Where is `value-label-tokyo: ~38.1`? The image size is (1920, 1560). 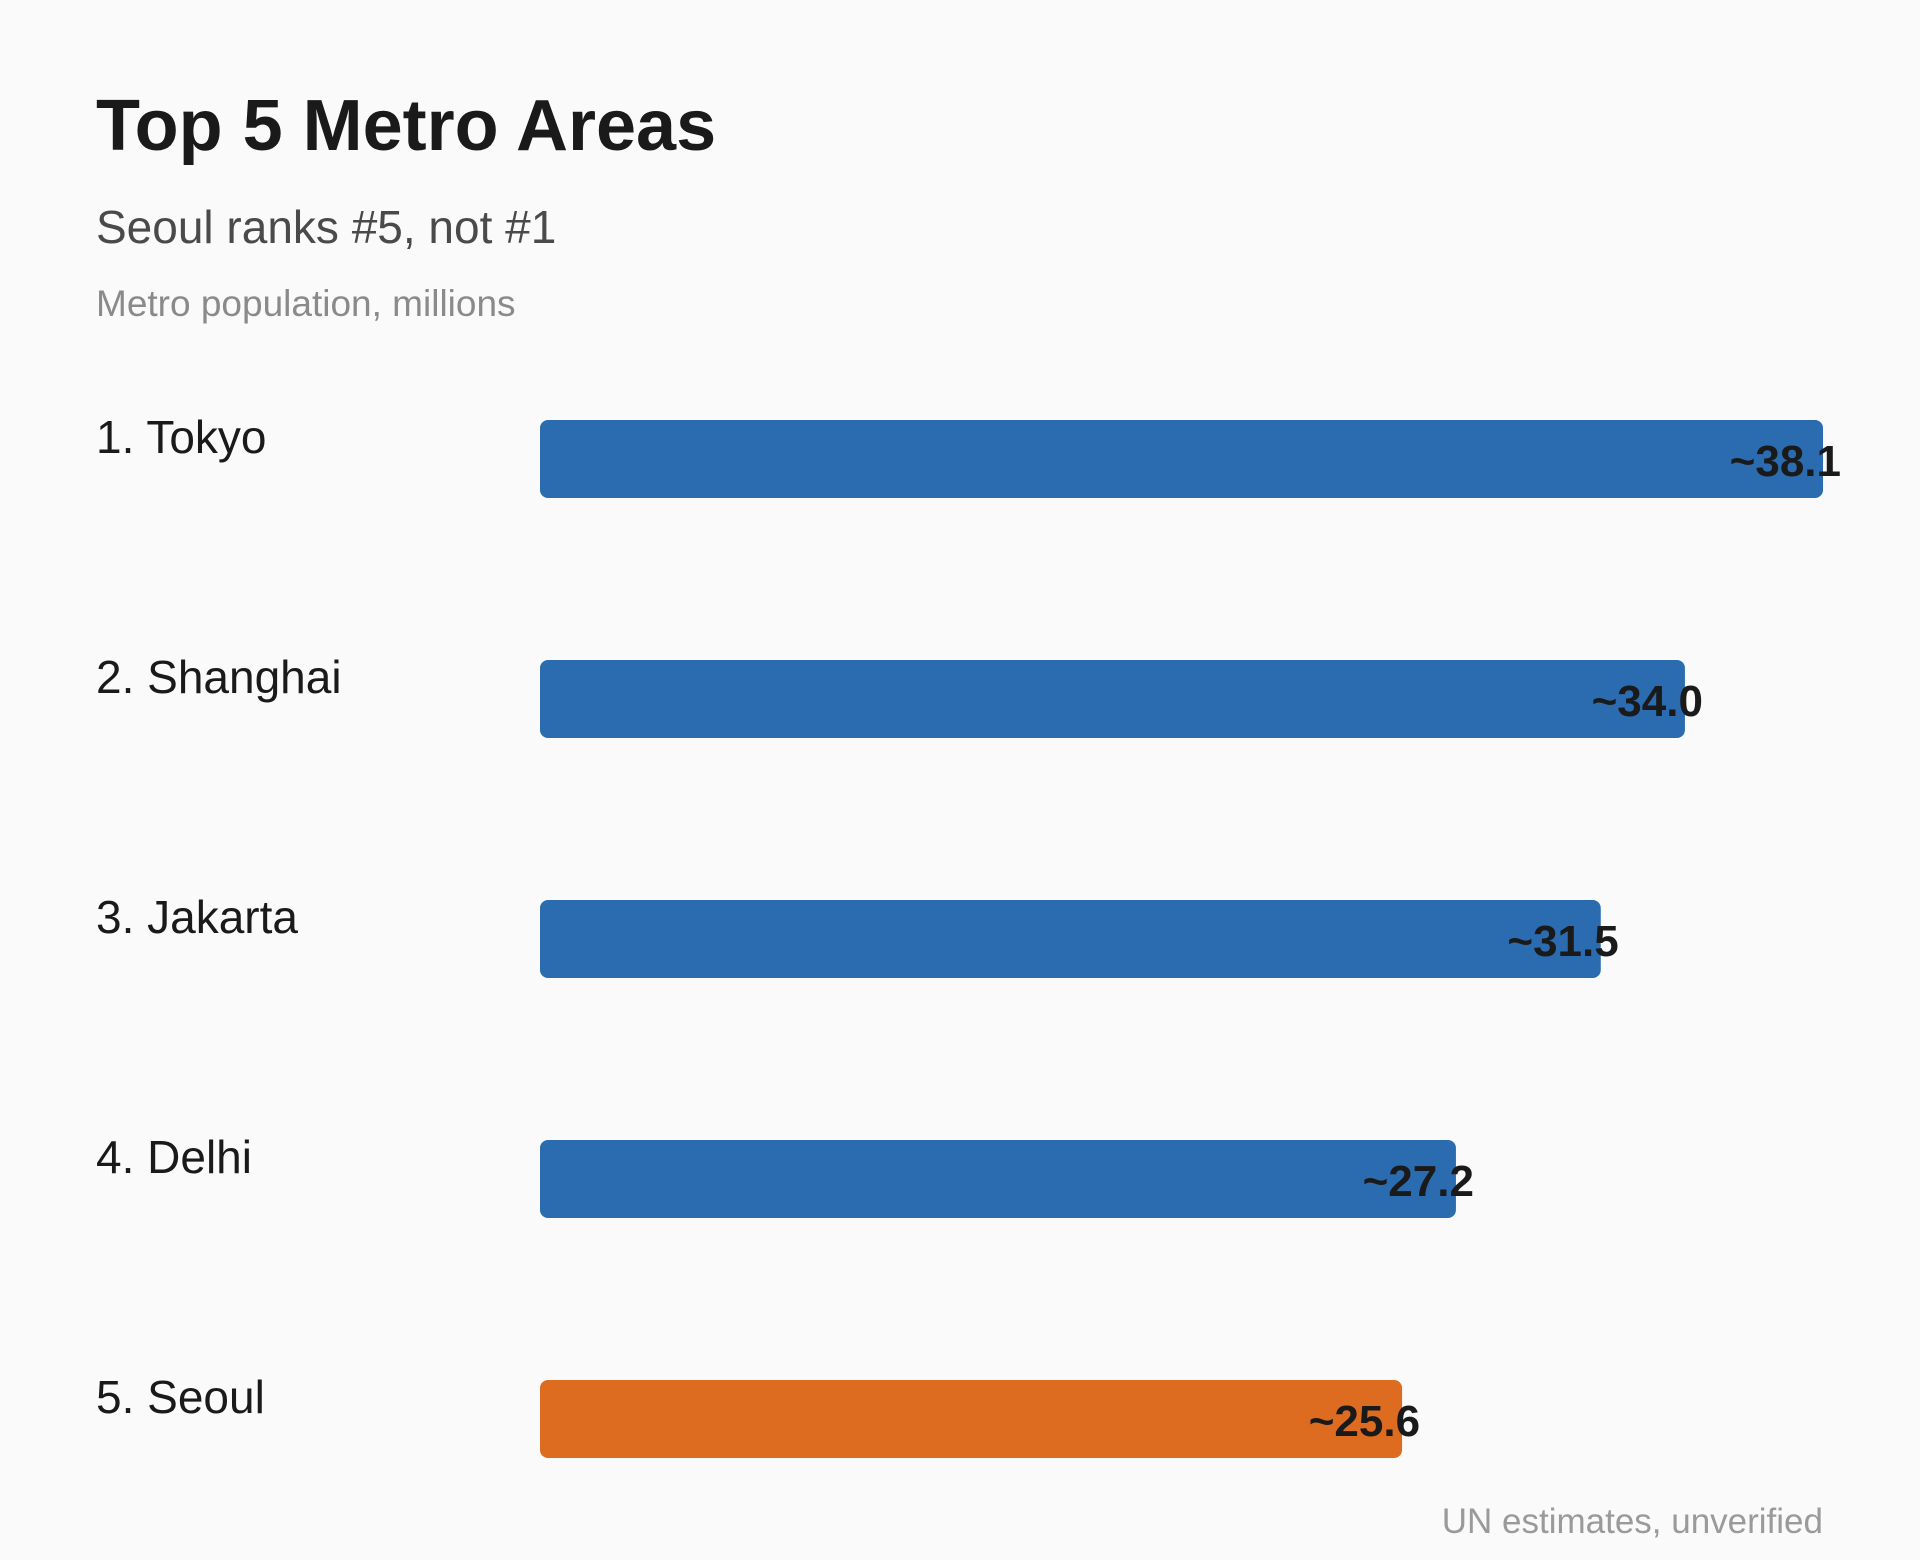
value-label-tokyo: ~38.1 is located at coordinates (1785, 461).